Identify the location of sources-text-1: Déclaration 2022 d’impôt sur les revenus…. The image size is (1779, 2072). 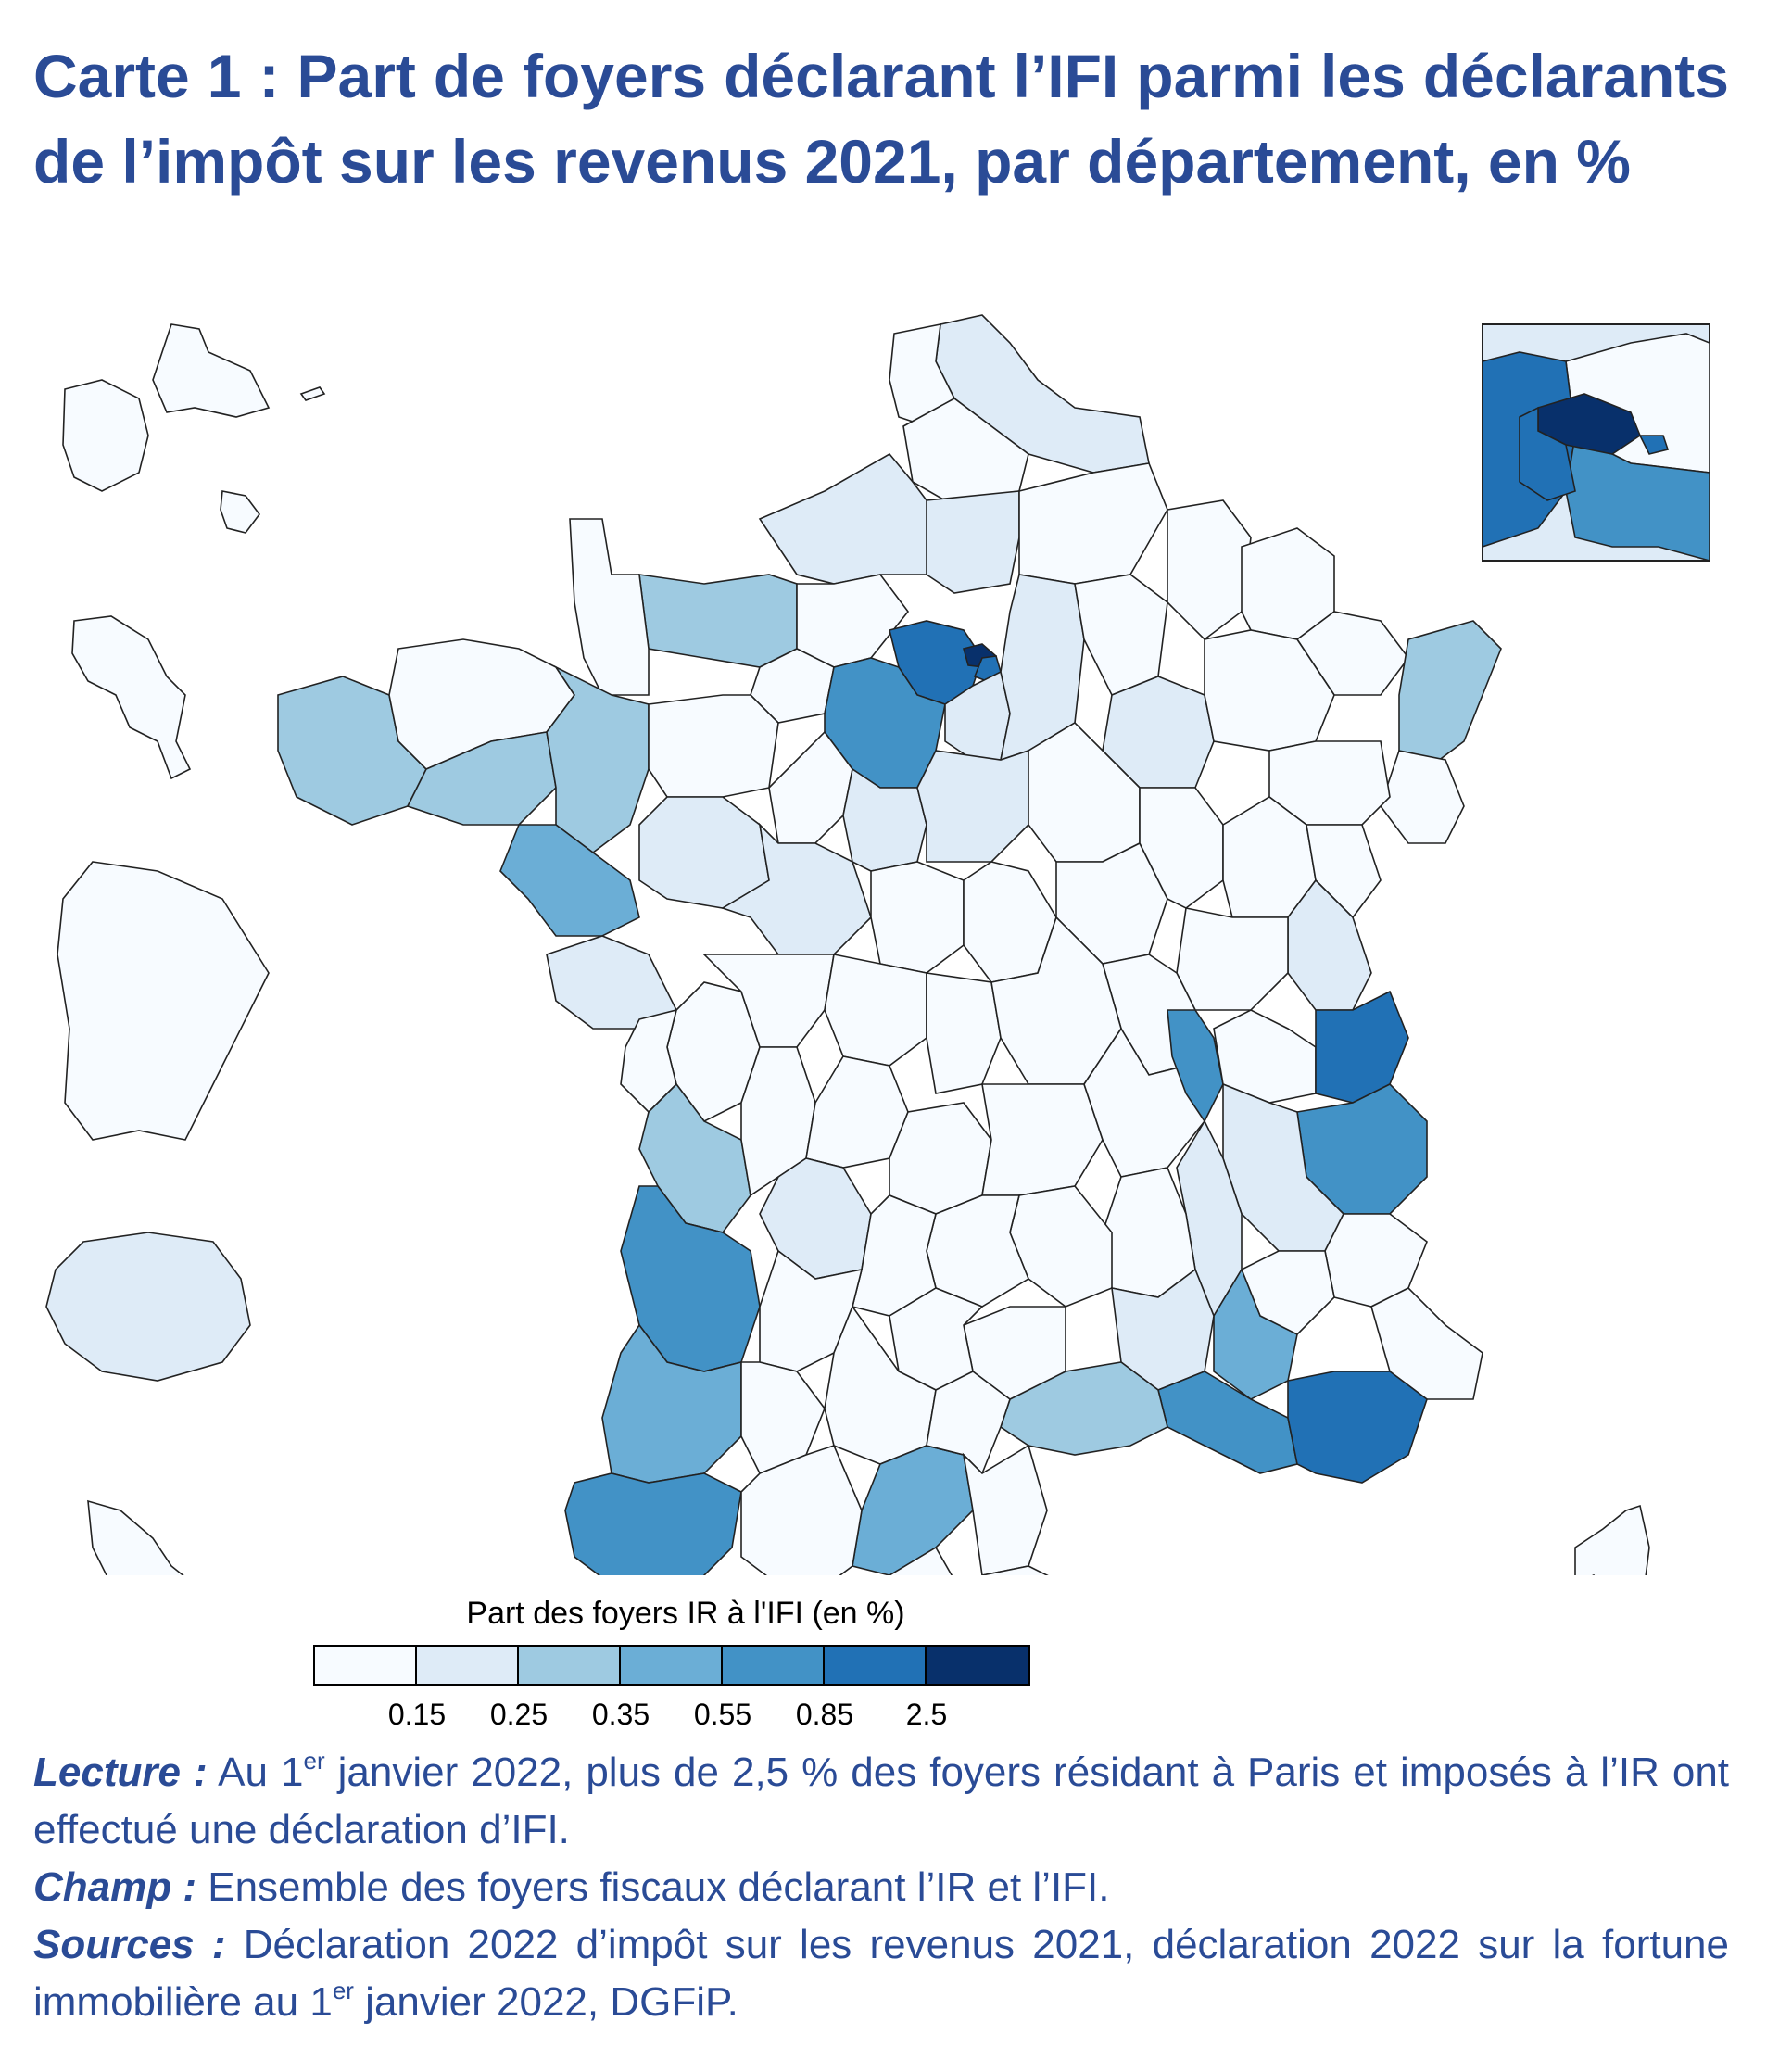
(881, 1973).